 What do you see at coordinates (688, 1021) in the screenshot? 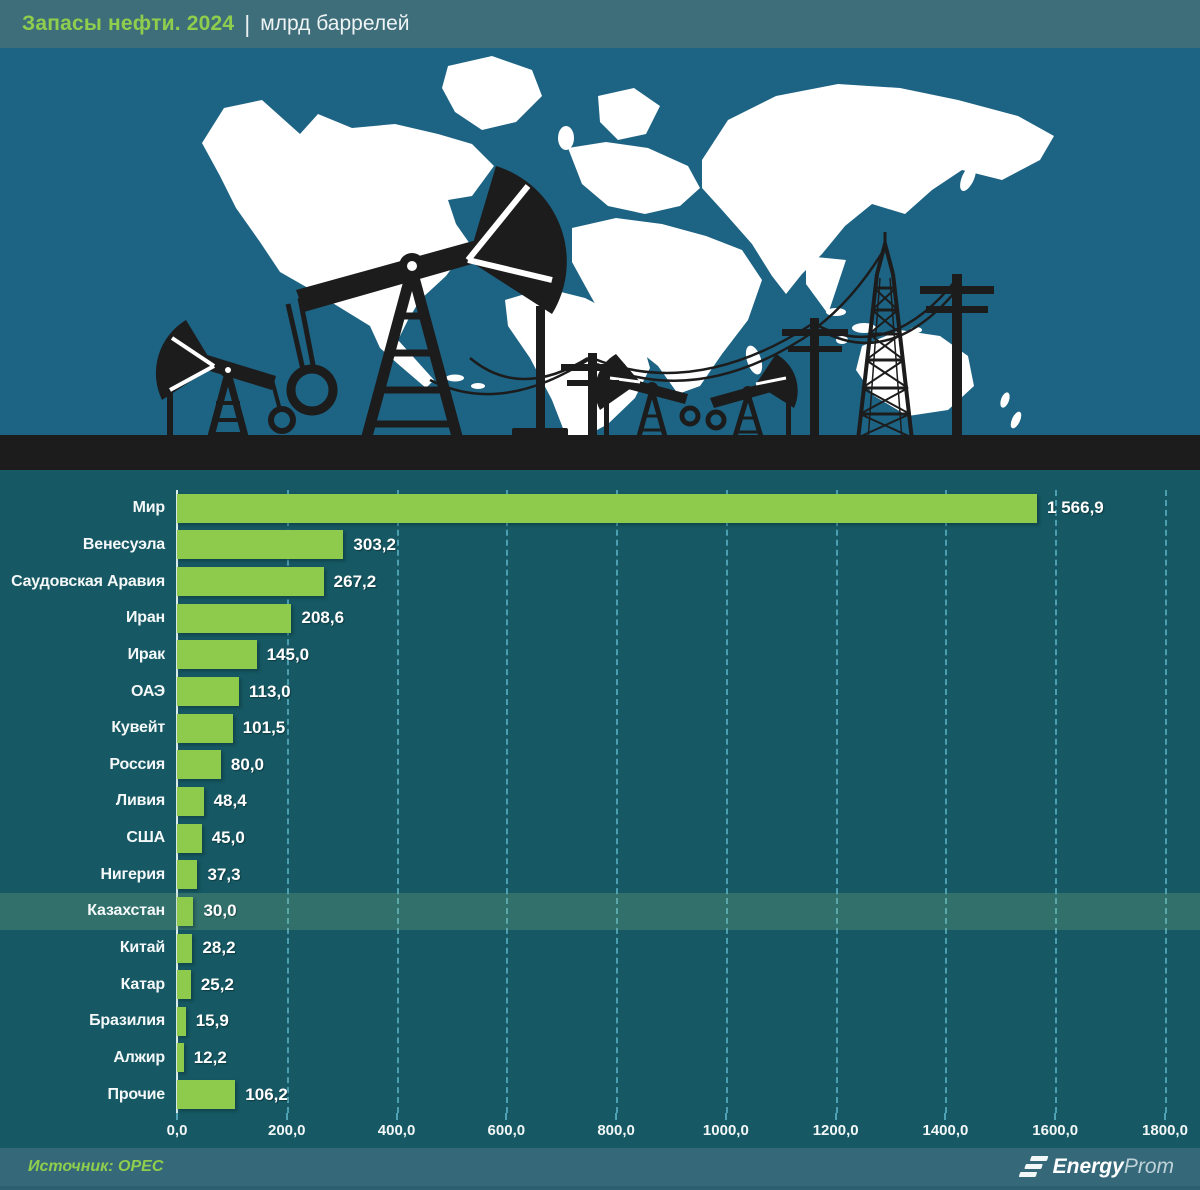
I see `bar-track: 15,9` at bounding box center [688, 1021].